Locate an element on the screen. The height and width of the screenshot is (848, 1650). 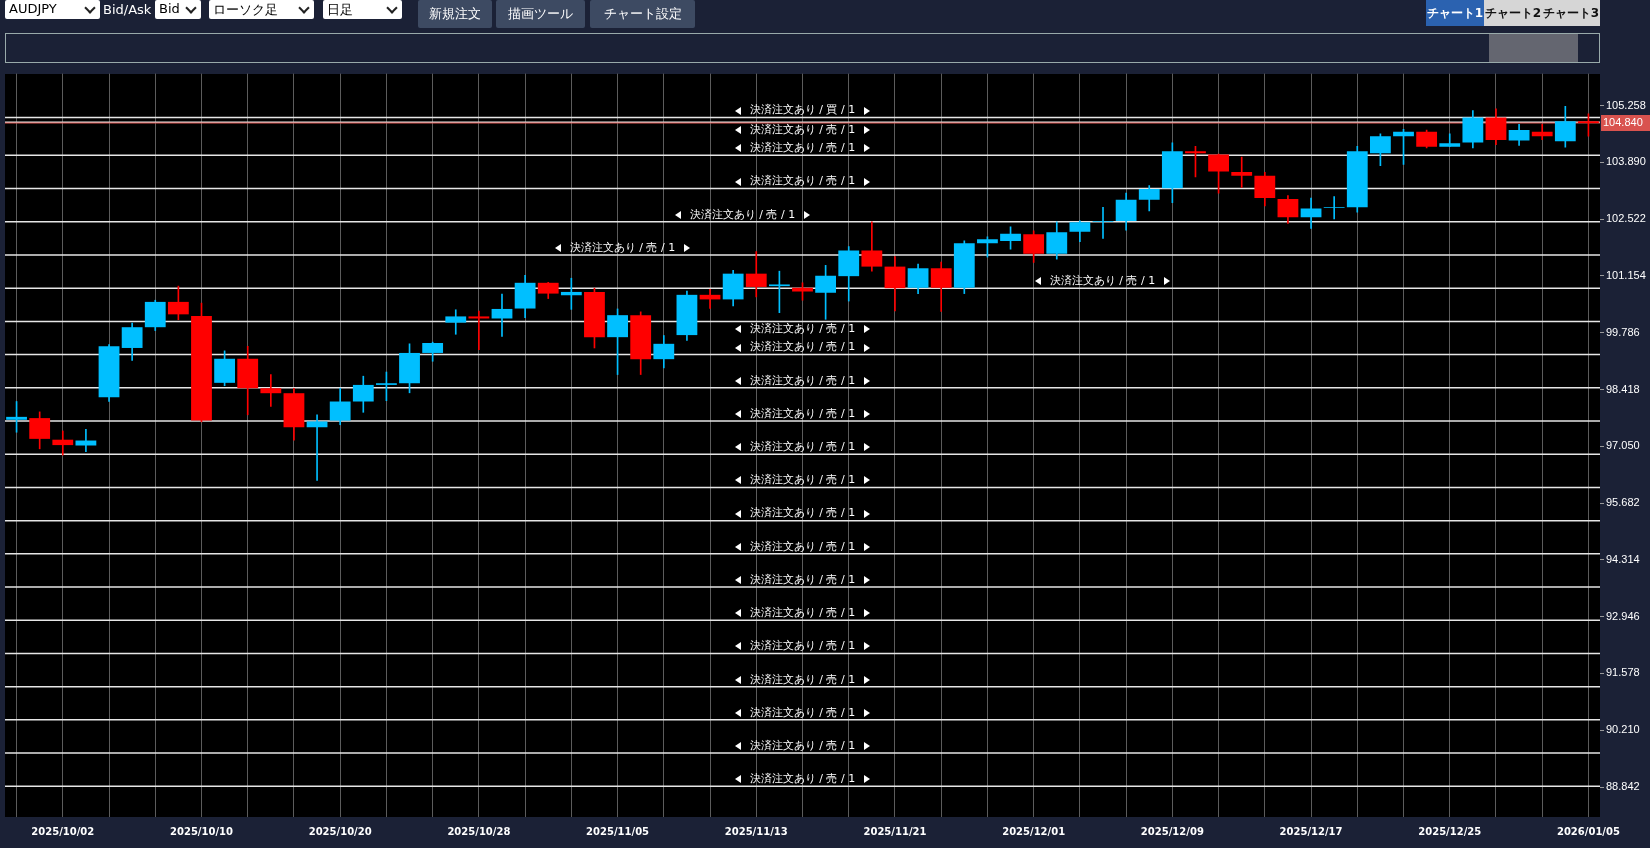
text: 描画ツール is located at coordinates (540, 14).